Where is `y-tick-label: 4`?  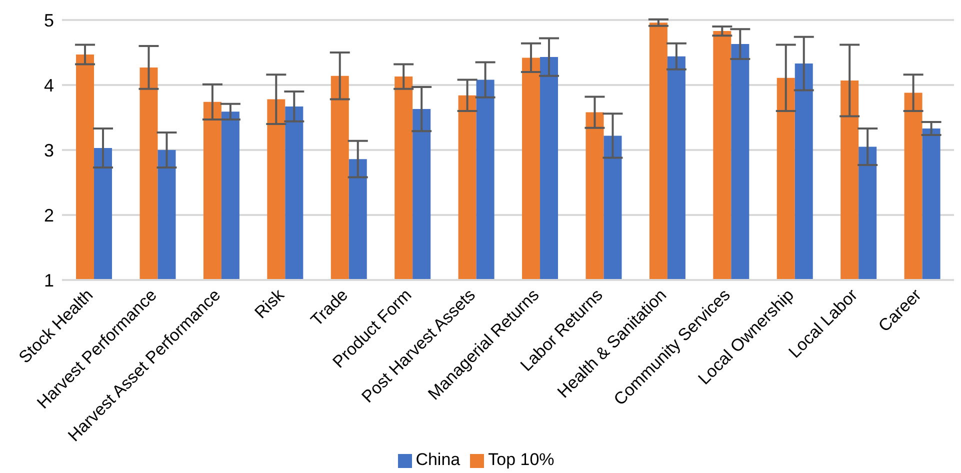 y-tick-label: 4 is located at coordinates (49, 85).